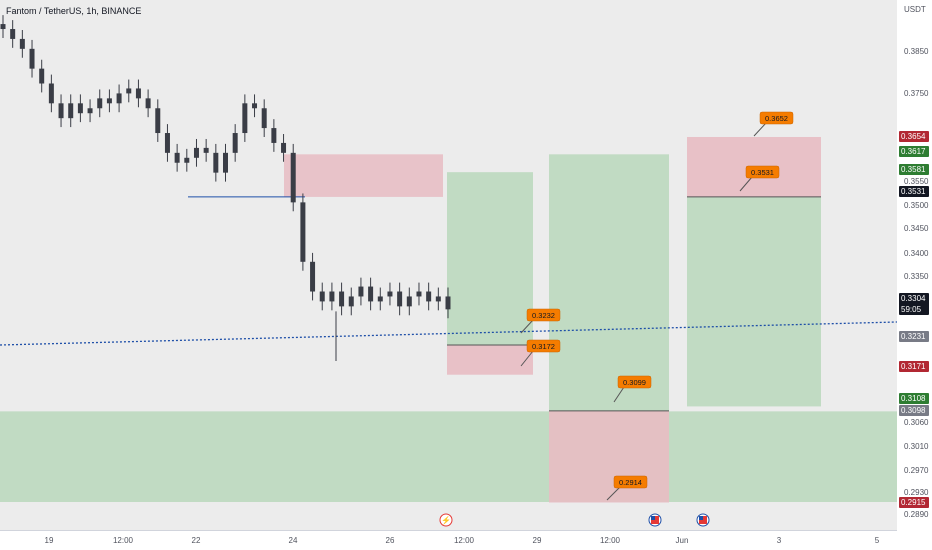 The width and height of the screenshot is (932, 550). Describe the element at coordinates (196, 540) in the screenshot. I see `x-tick-label: 22` at that location.